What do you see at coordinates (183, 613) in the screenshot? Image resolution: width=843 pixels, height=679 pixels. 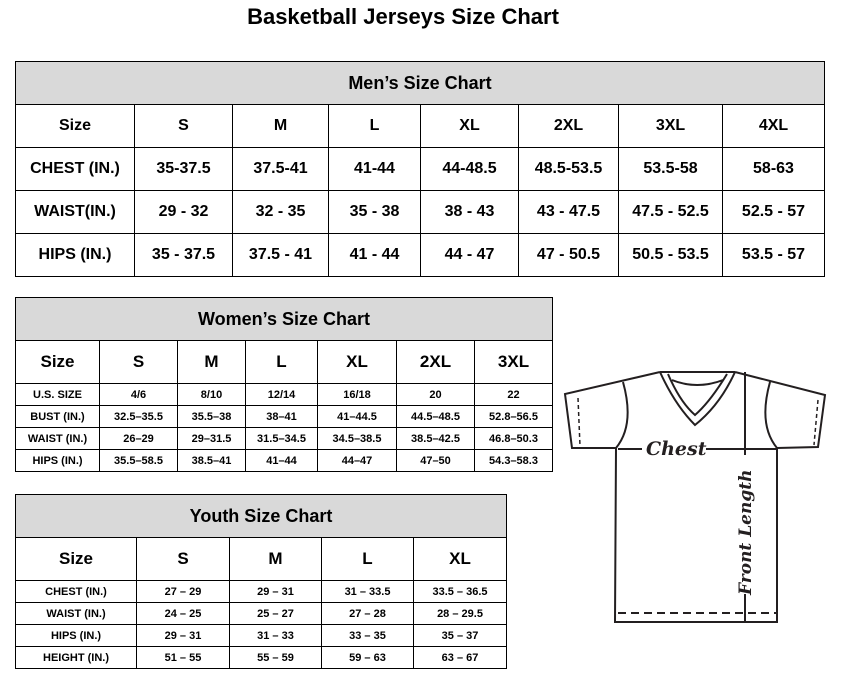 I see `table-cell: 24 – 25` at bounding box center [183, 613].